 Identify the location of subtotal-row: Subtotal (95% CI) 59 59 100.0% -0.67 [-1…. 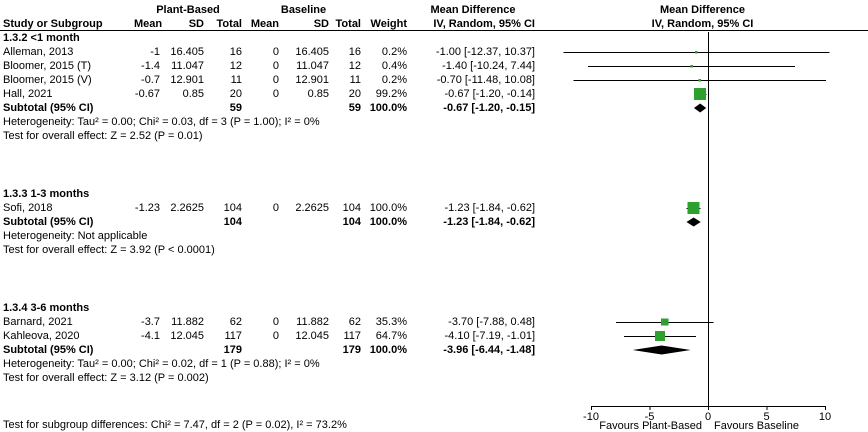
(434, 108).